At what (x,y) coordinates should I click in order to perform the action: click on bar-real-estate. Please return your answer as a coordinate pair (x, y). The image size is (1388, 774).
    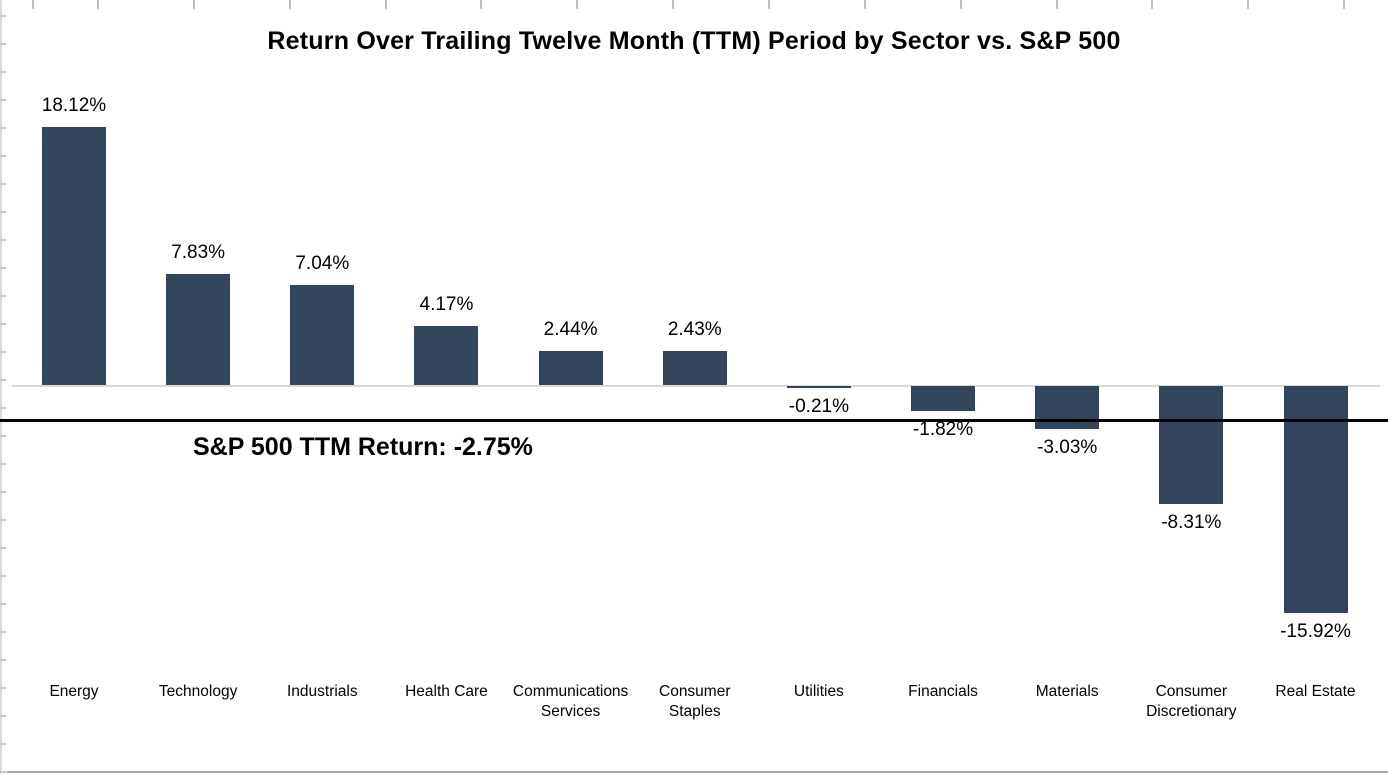
    Looking at the image, I should click on (1315, 499).